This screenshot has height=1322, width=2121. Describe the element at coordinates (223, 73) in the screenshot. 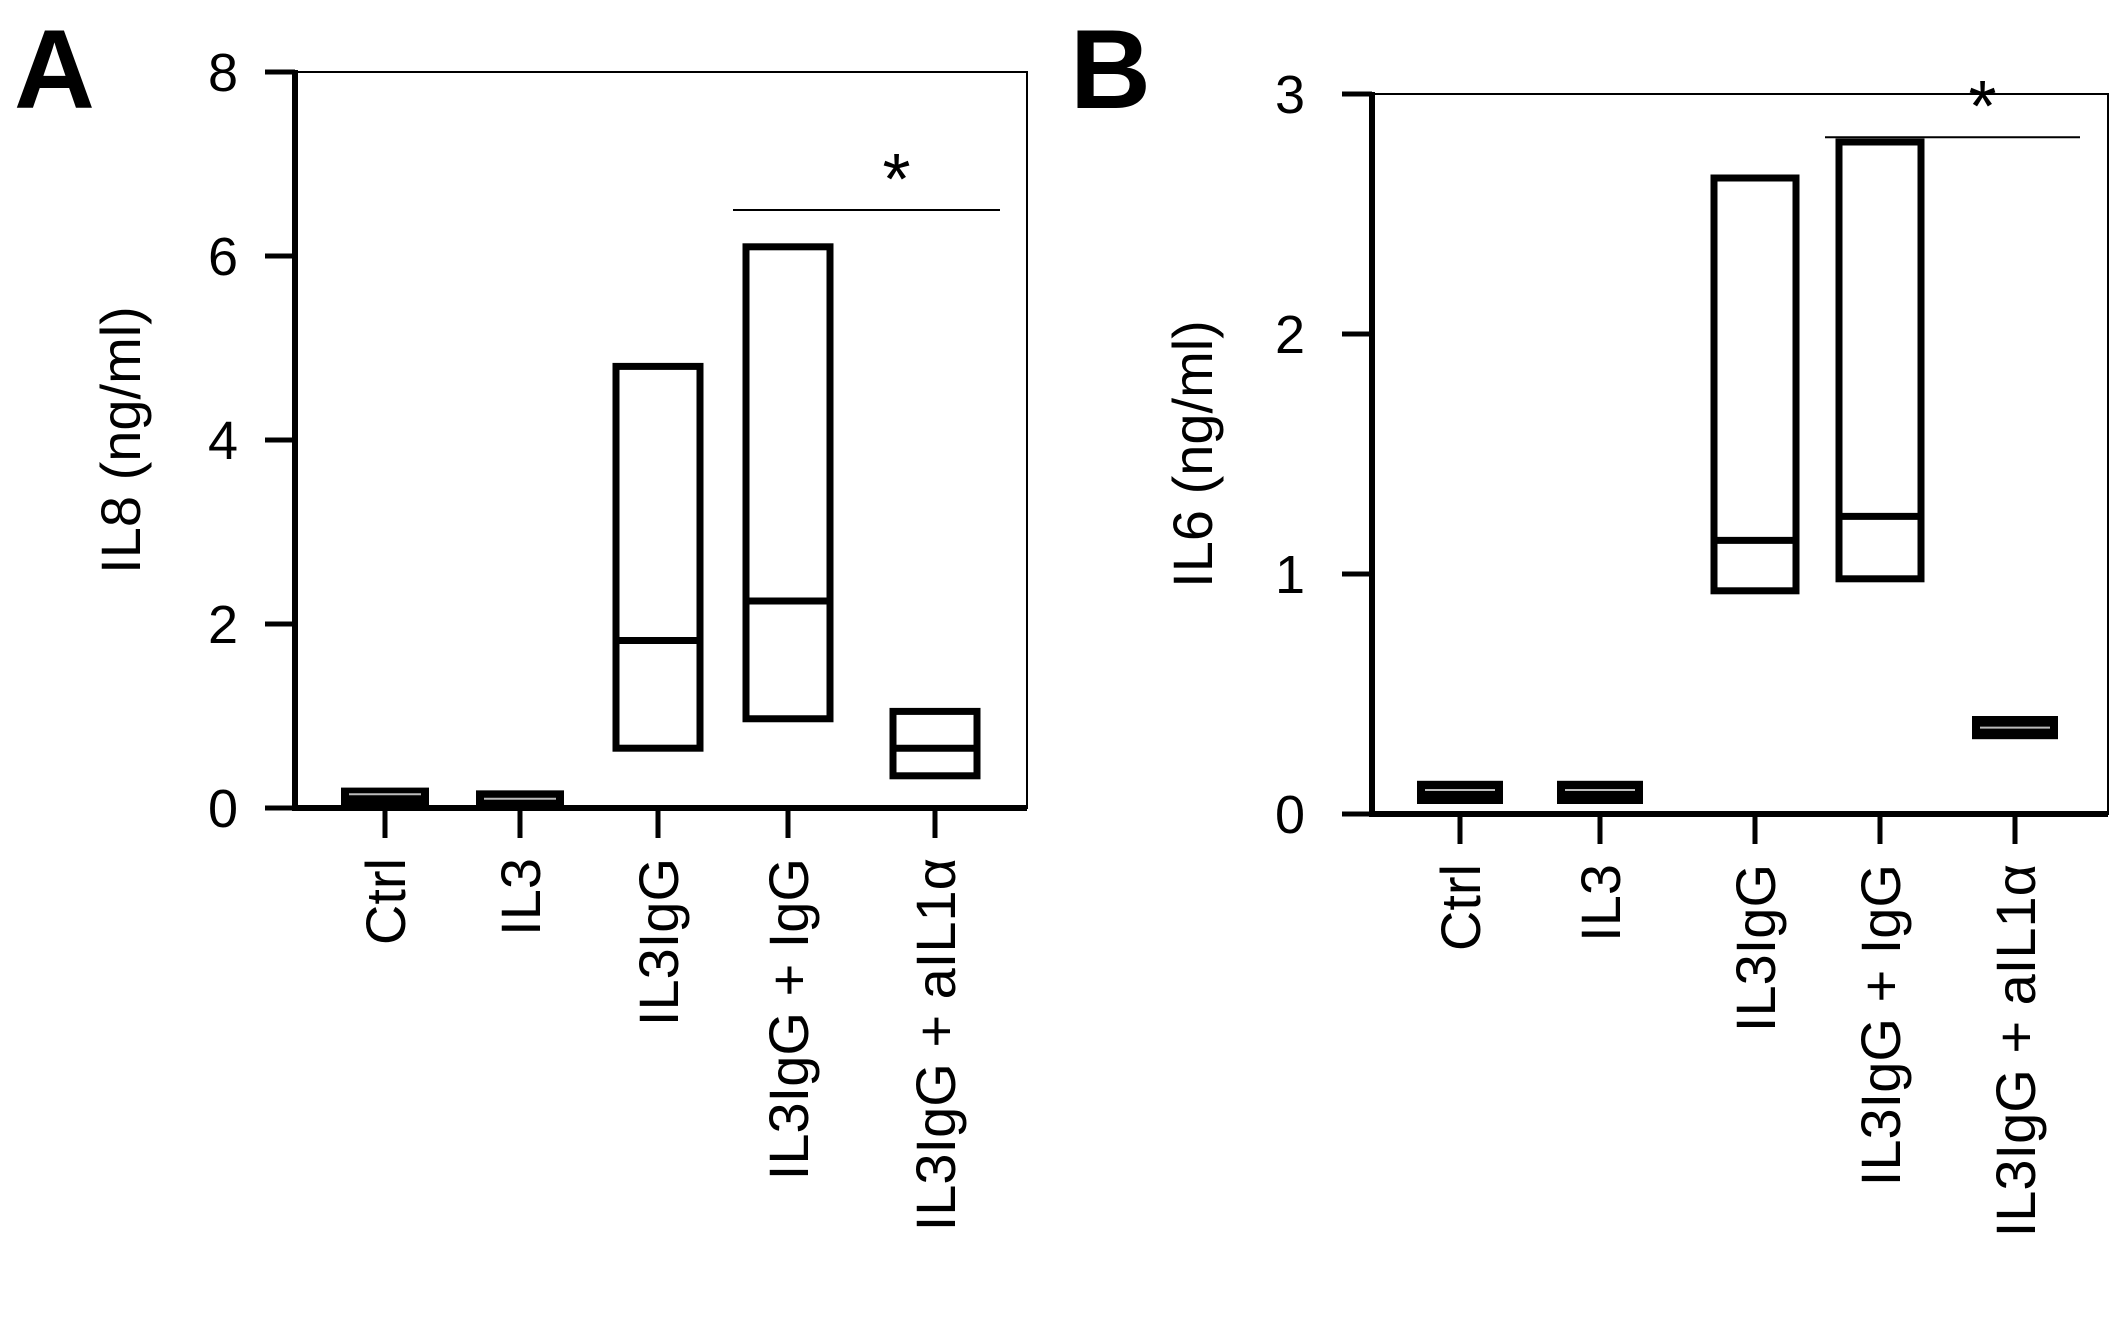

I see `y-tick-label: 8` at that location.